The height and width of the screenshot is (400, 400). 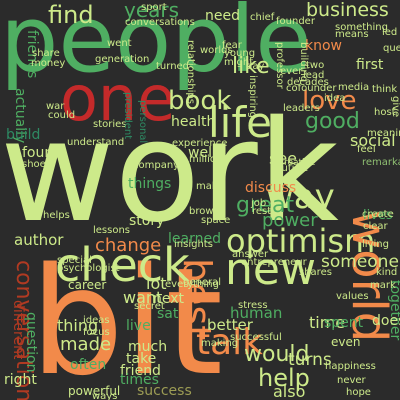 I want to click on word-future: future, so click(x=293, y=168).